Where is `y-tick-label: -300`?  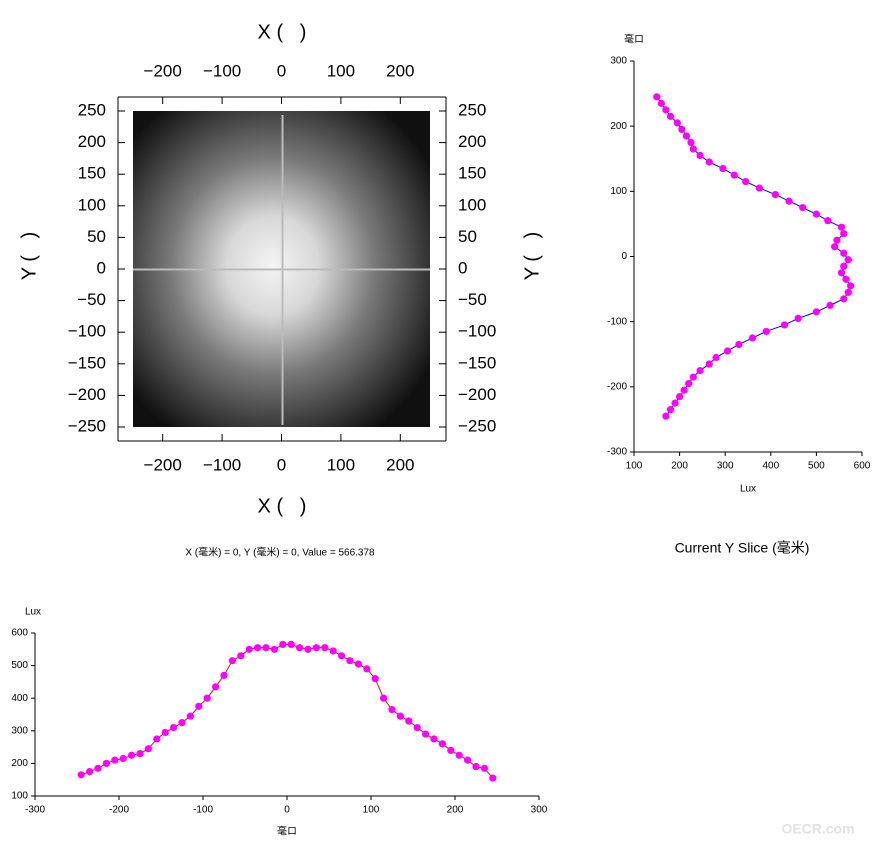 y-tick-label: -300 is located at coordinates (617, 452).